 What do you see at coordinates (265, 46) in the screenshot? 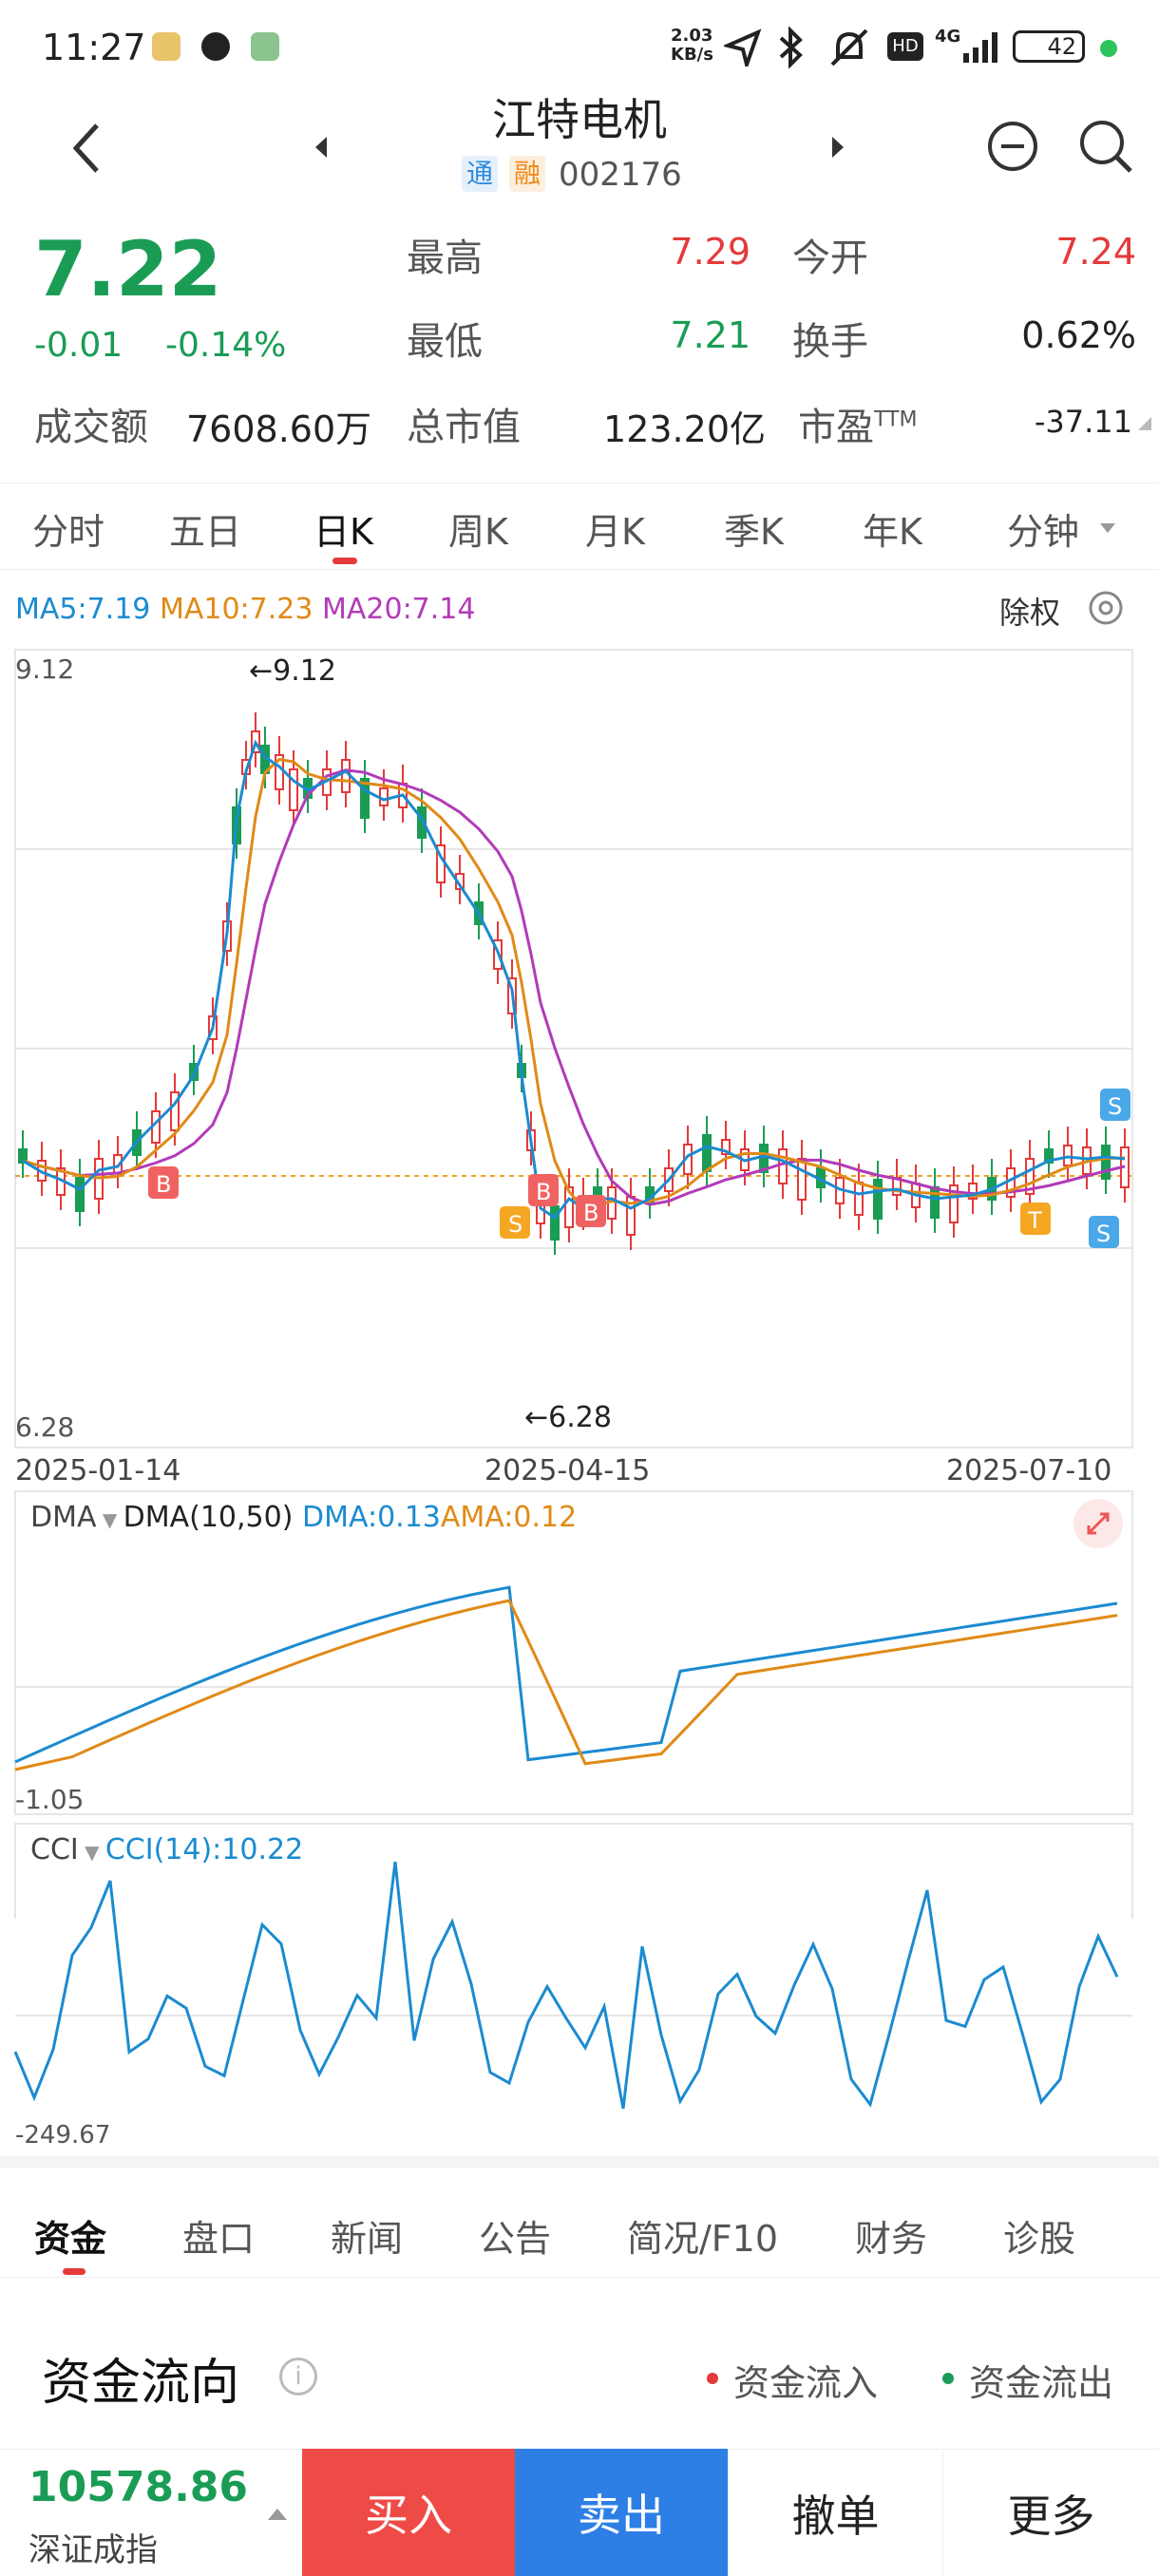
I see `app-icon` at bounding box center [265, 46].